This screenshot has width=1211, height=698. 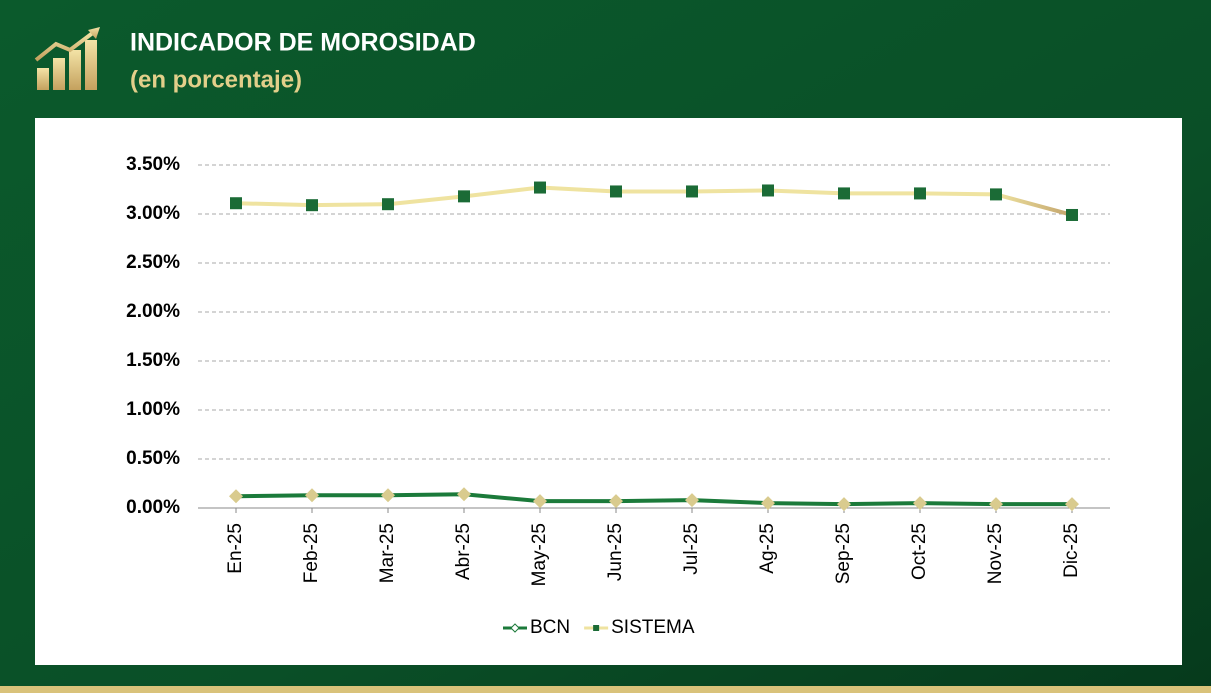 I want to click on x-tick-label: Jun-25, so click(x=615, y=552).